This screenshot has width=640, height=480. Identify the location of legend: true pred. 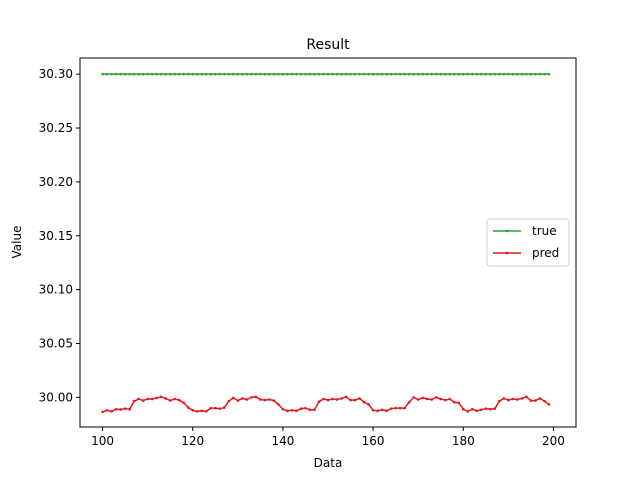
(528, 242).